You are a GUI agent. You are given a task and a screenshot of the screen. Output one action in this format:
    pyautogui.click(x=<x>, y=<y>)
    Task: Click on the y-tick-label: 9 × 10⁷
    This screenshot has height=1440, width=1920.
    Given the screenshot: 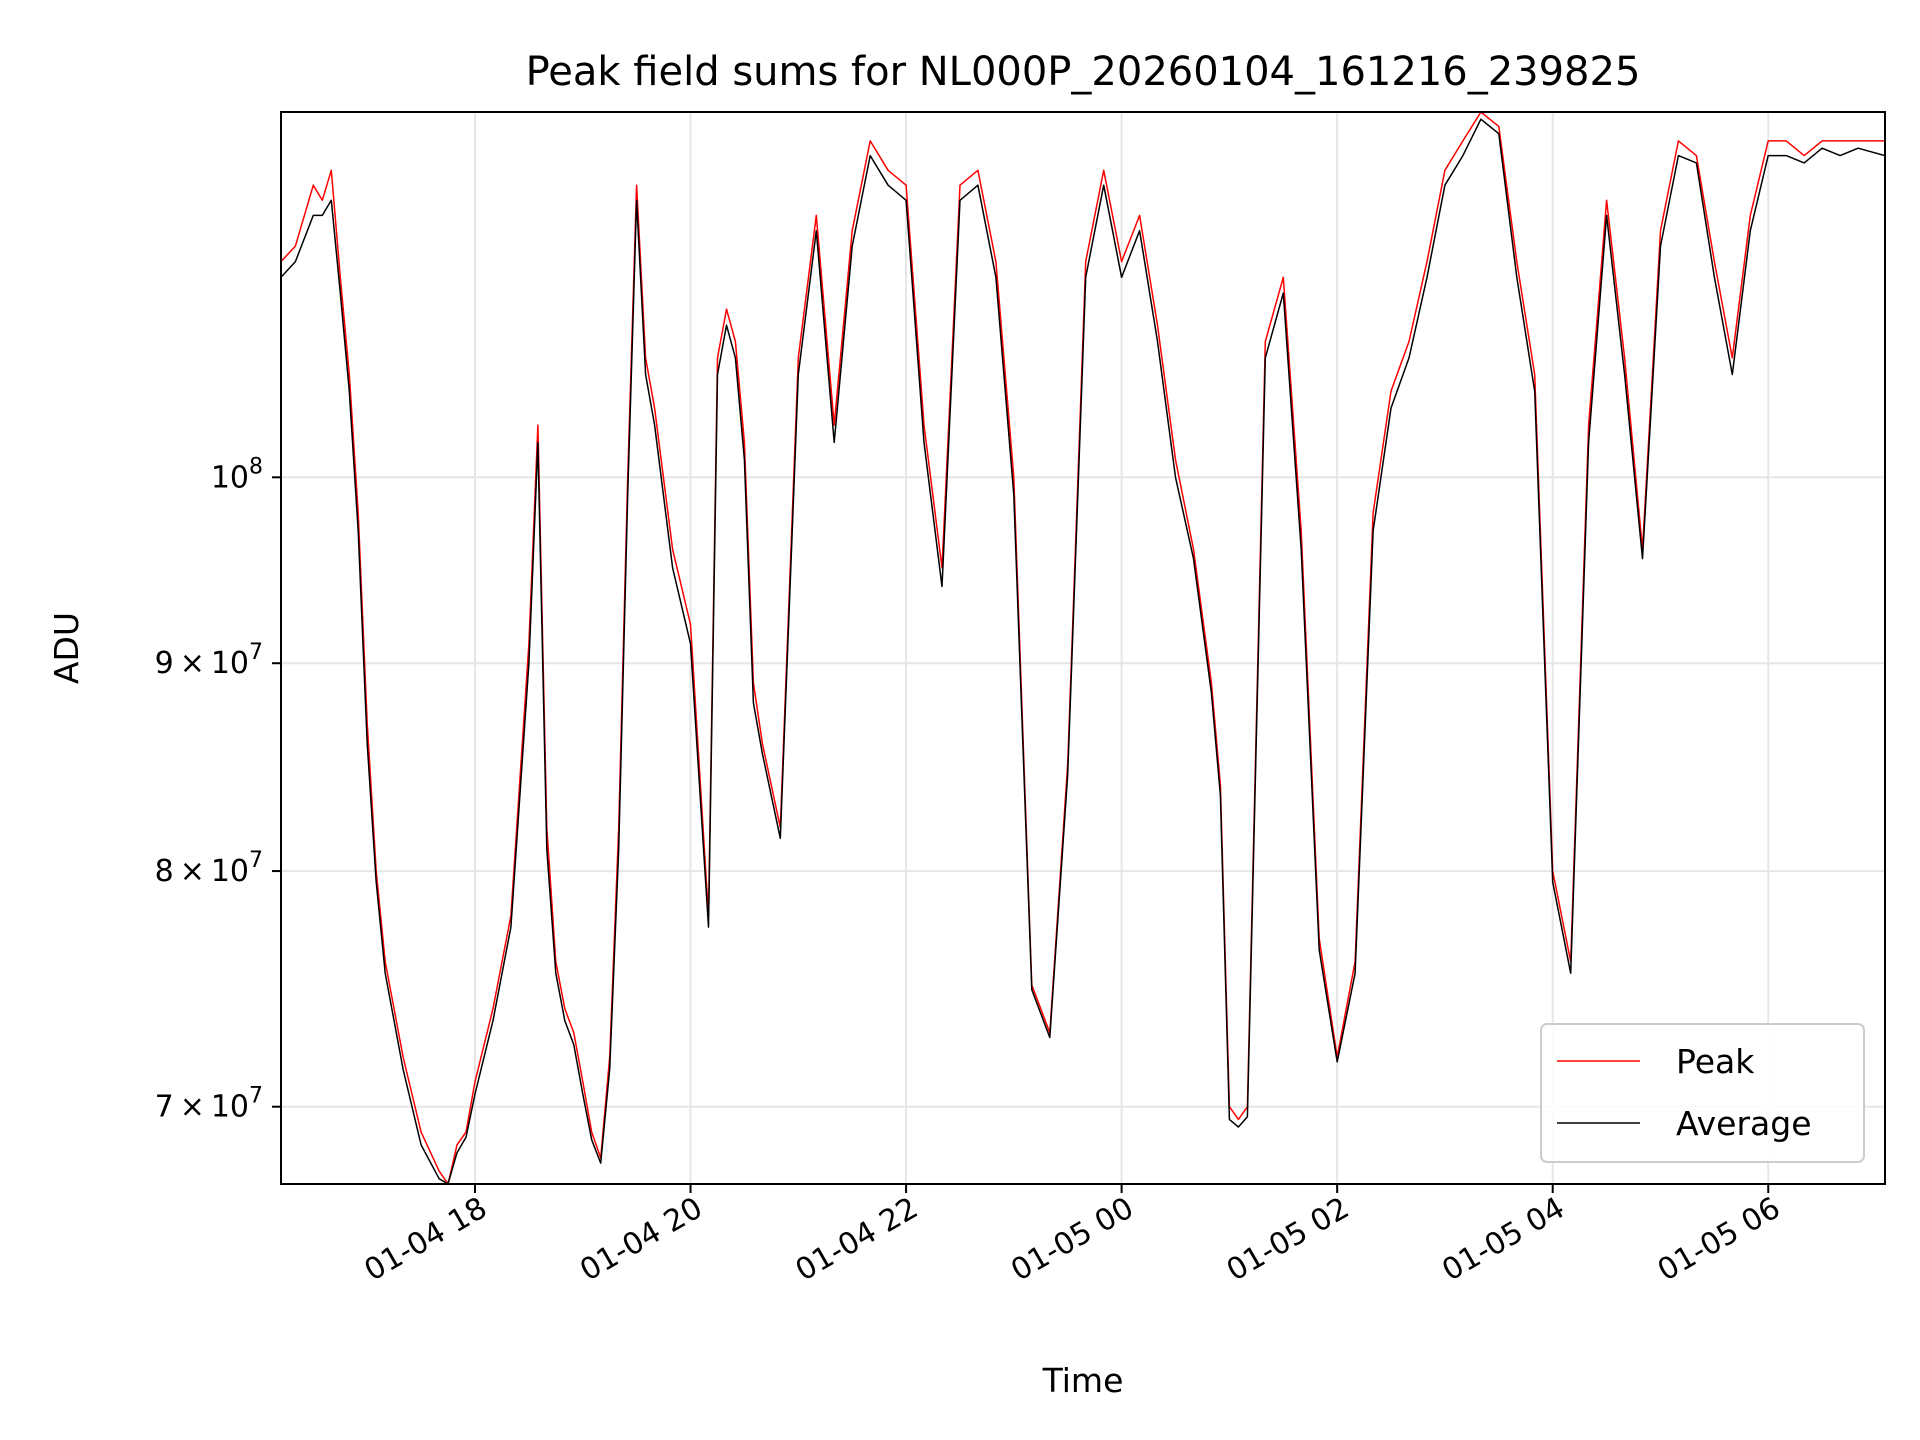 What is the action you would take?
    pyautogui.click(x=209, y=660)
    